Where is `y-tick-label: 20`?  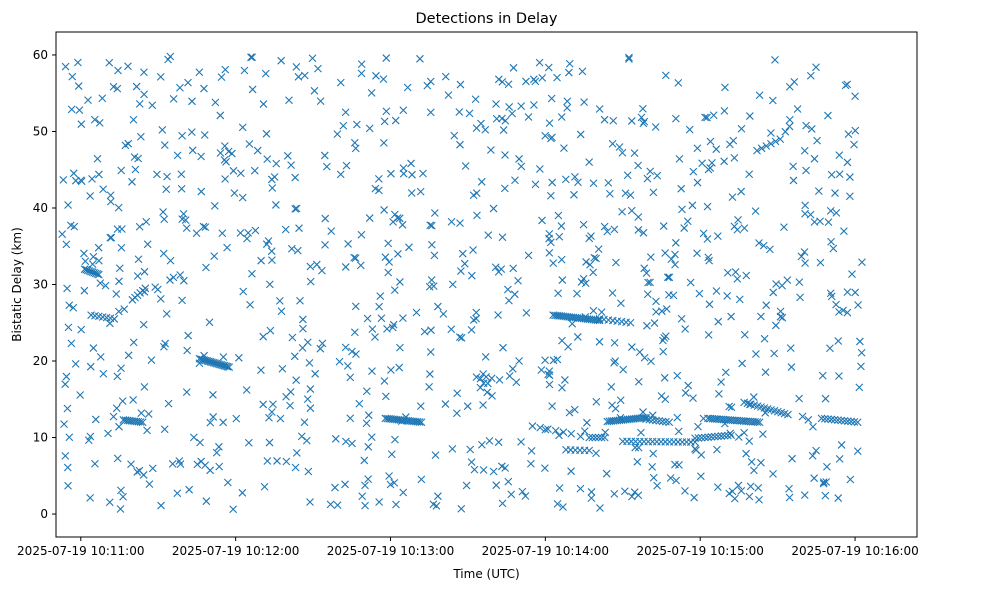
y-tick-label: 20 is located at coordinates (40, 361).